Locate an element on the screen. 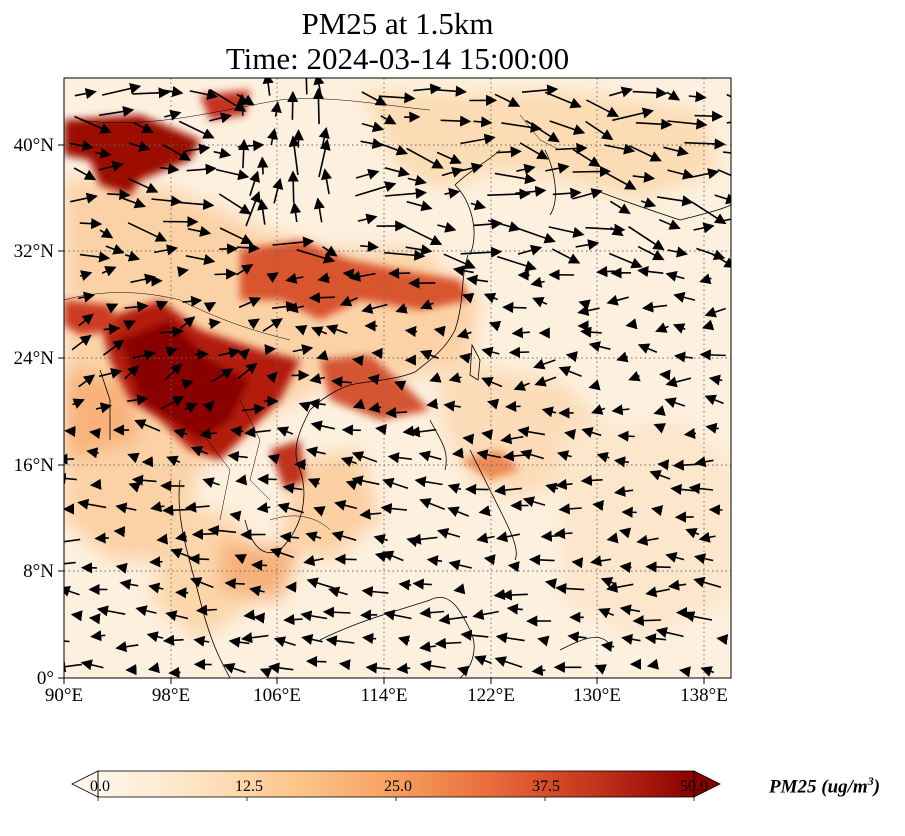 The height and width of the screenshot is (836, 905). lon-tick-label: 130°E is located at coordinates (597, 695).